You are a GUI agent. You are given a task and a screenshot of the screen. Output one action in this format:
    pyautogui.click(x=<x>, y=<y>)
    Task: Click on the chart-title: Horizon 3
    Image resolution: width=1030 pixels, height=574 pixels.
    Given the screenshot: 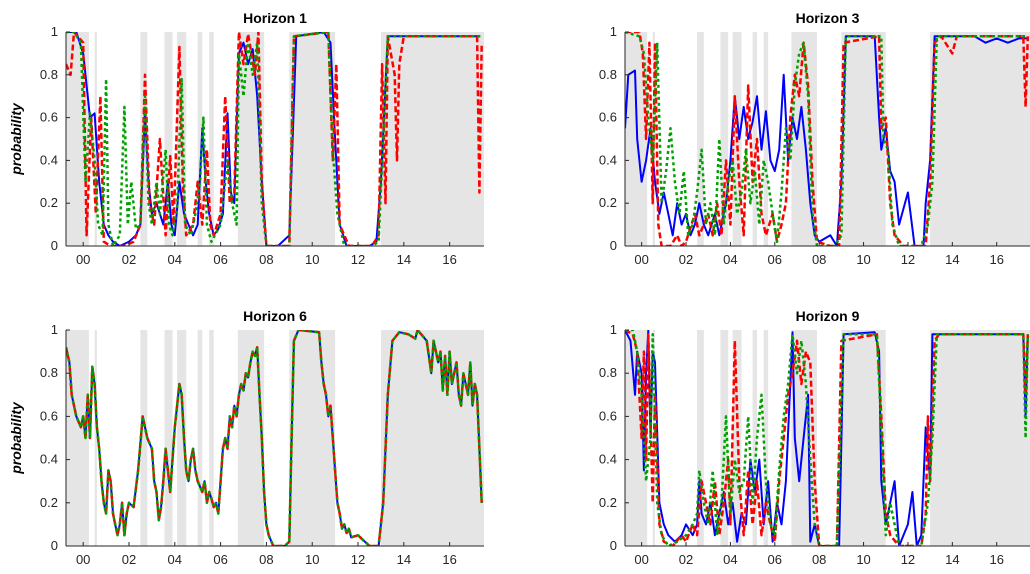 What is the action you would take?
    pyautogui.click(x=828, y=18)
    